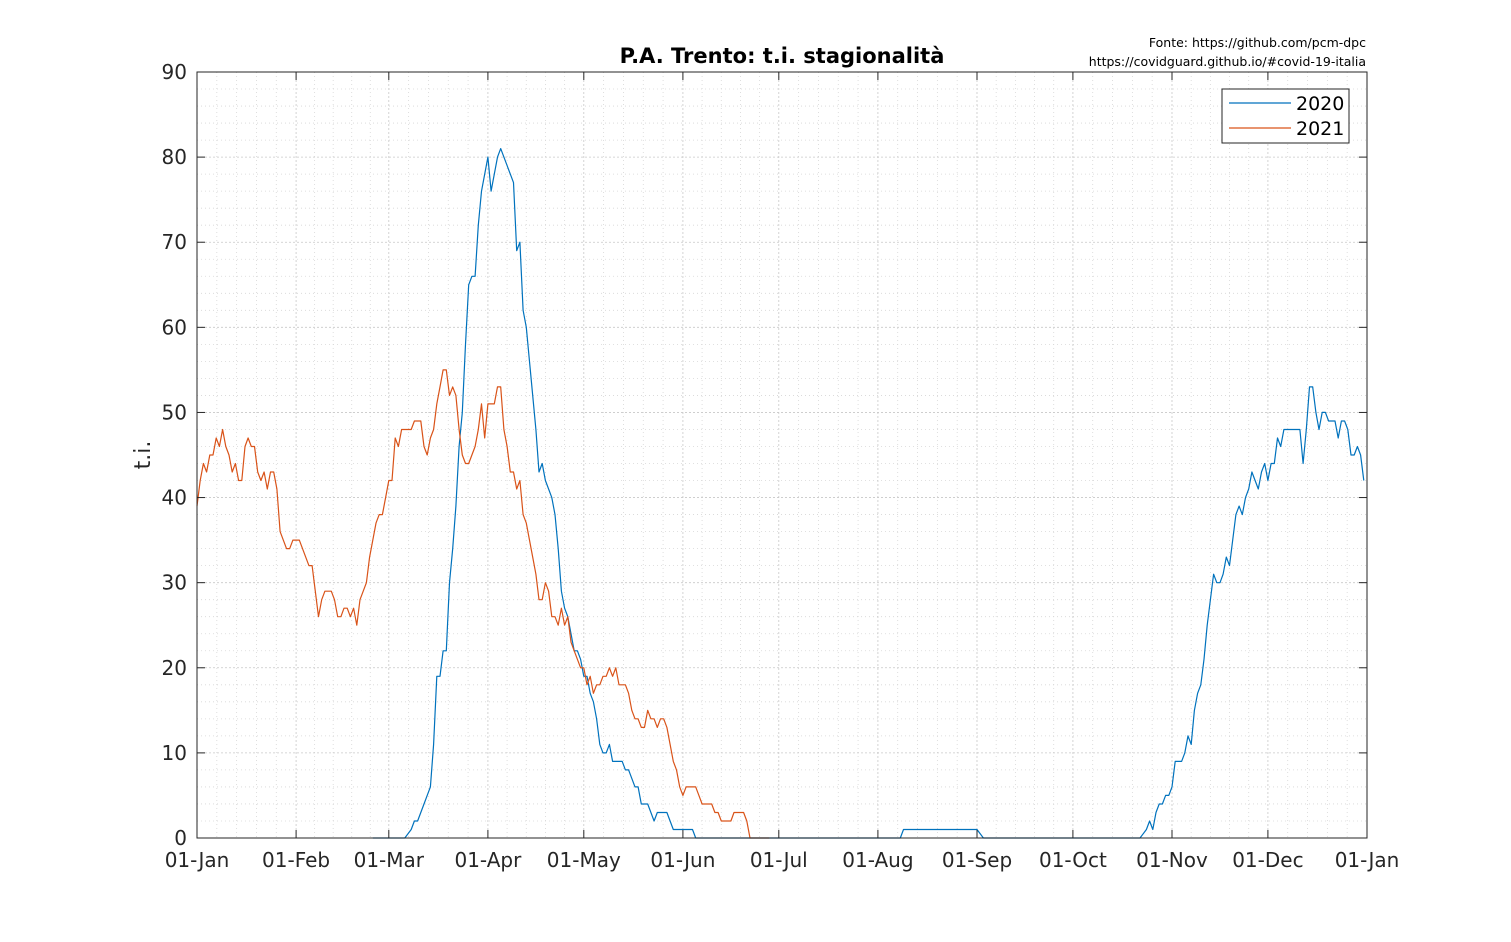 The width and height of the screenshot is (1511, 942). What do you see at coordinates (1320, 129) in the screenshot?
I see `legend-label-2021: 2021` at bounding box center [1320, 129].